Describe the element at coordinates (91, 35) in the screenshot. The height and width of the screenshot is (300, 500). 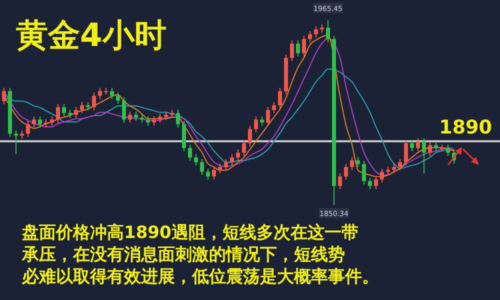
I see `chart-title: 黄金4小时` at that location.